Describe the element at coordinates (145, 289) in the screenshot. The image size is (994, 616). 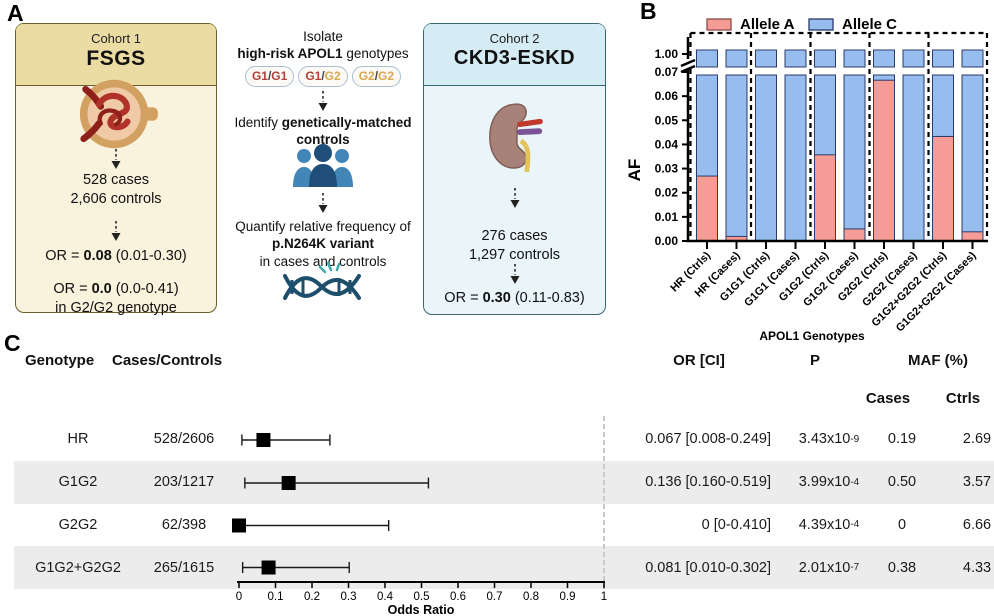
I see `or-ci: (0.0-0.41)` at that location.